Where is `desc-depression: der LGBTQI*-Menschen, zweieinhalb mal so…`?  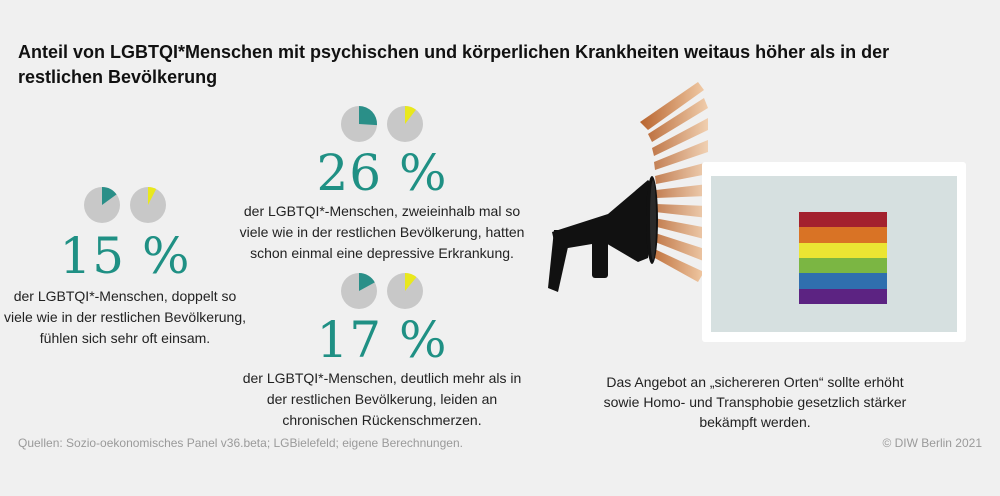
desc-depression: der LGBTQI*-Menschen, zweieinhalb mal so… is located at coordinates (382, 232).